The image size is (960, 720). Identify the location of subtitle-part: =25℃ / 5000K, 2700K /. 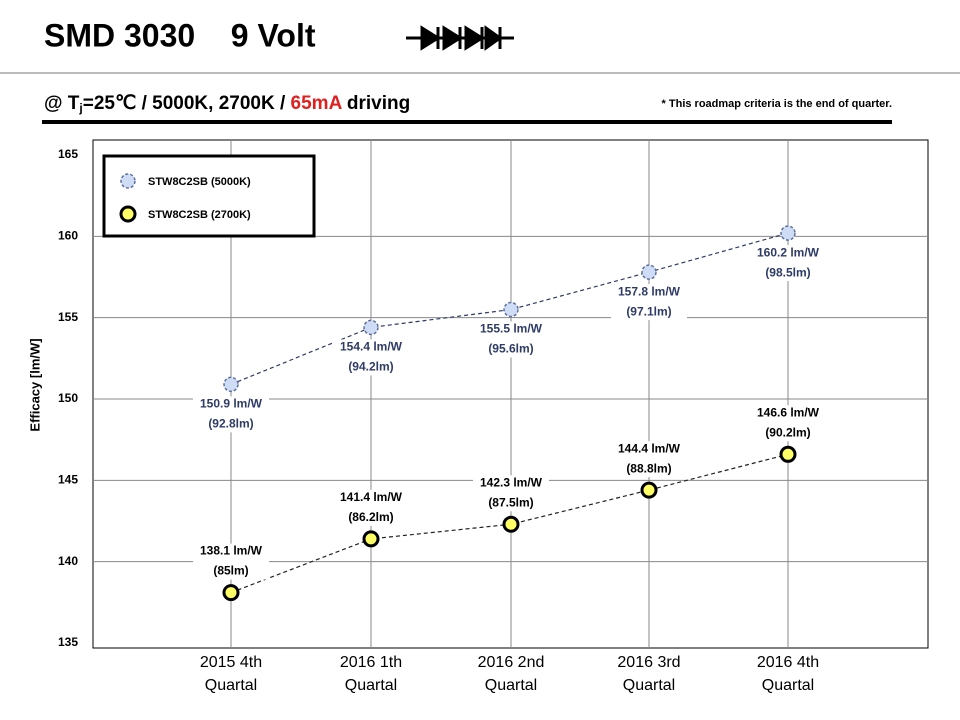
(187, 103).